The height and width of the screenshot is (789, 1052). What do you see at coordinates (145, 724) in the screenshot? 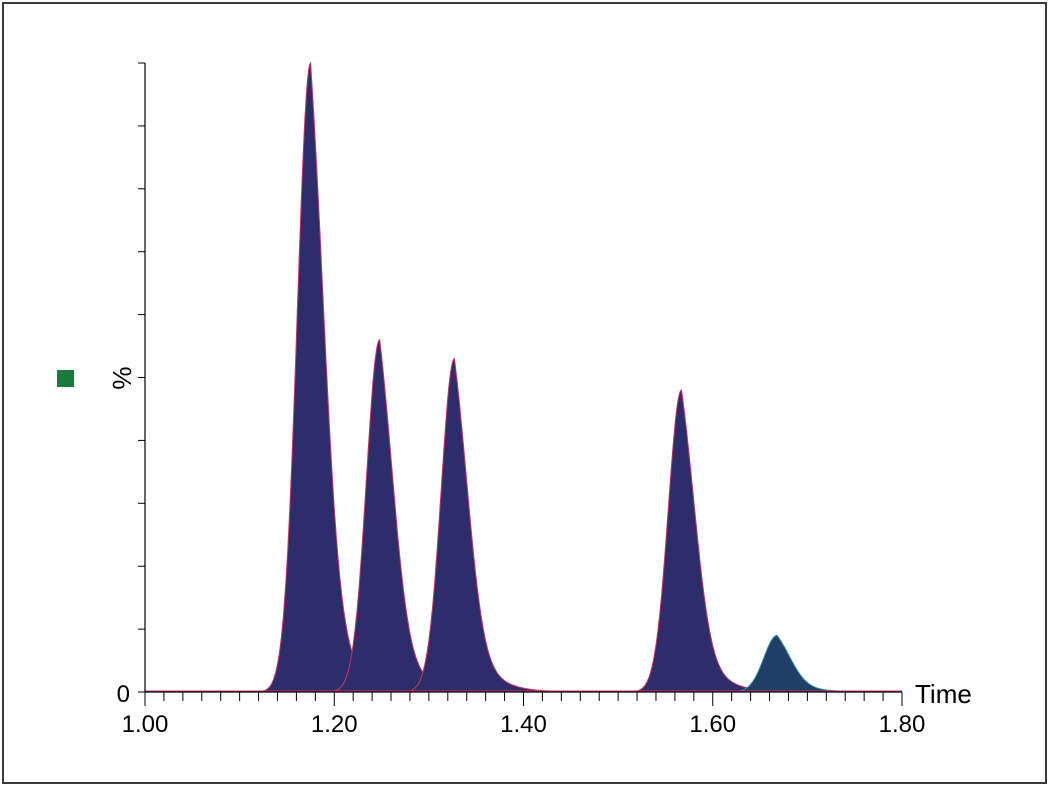
I see `x-tick-label: 1.00` at bounding box center [145, 724].